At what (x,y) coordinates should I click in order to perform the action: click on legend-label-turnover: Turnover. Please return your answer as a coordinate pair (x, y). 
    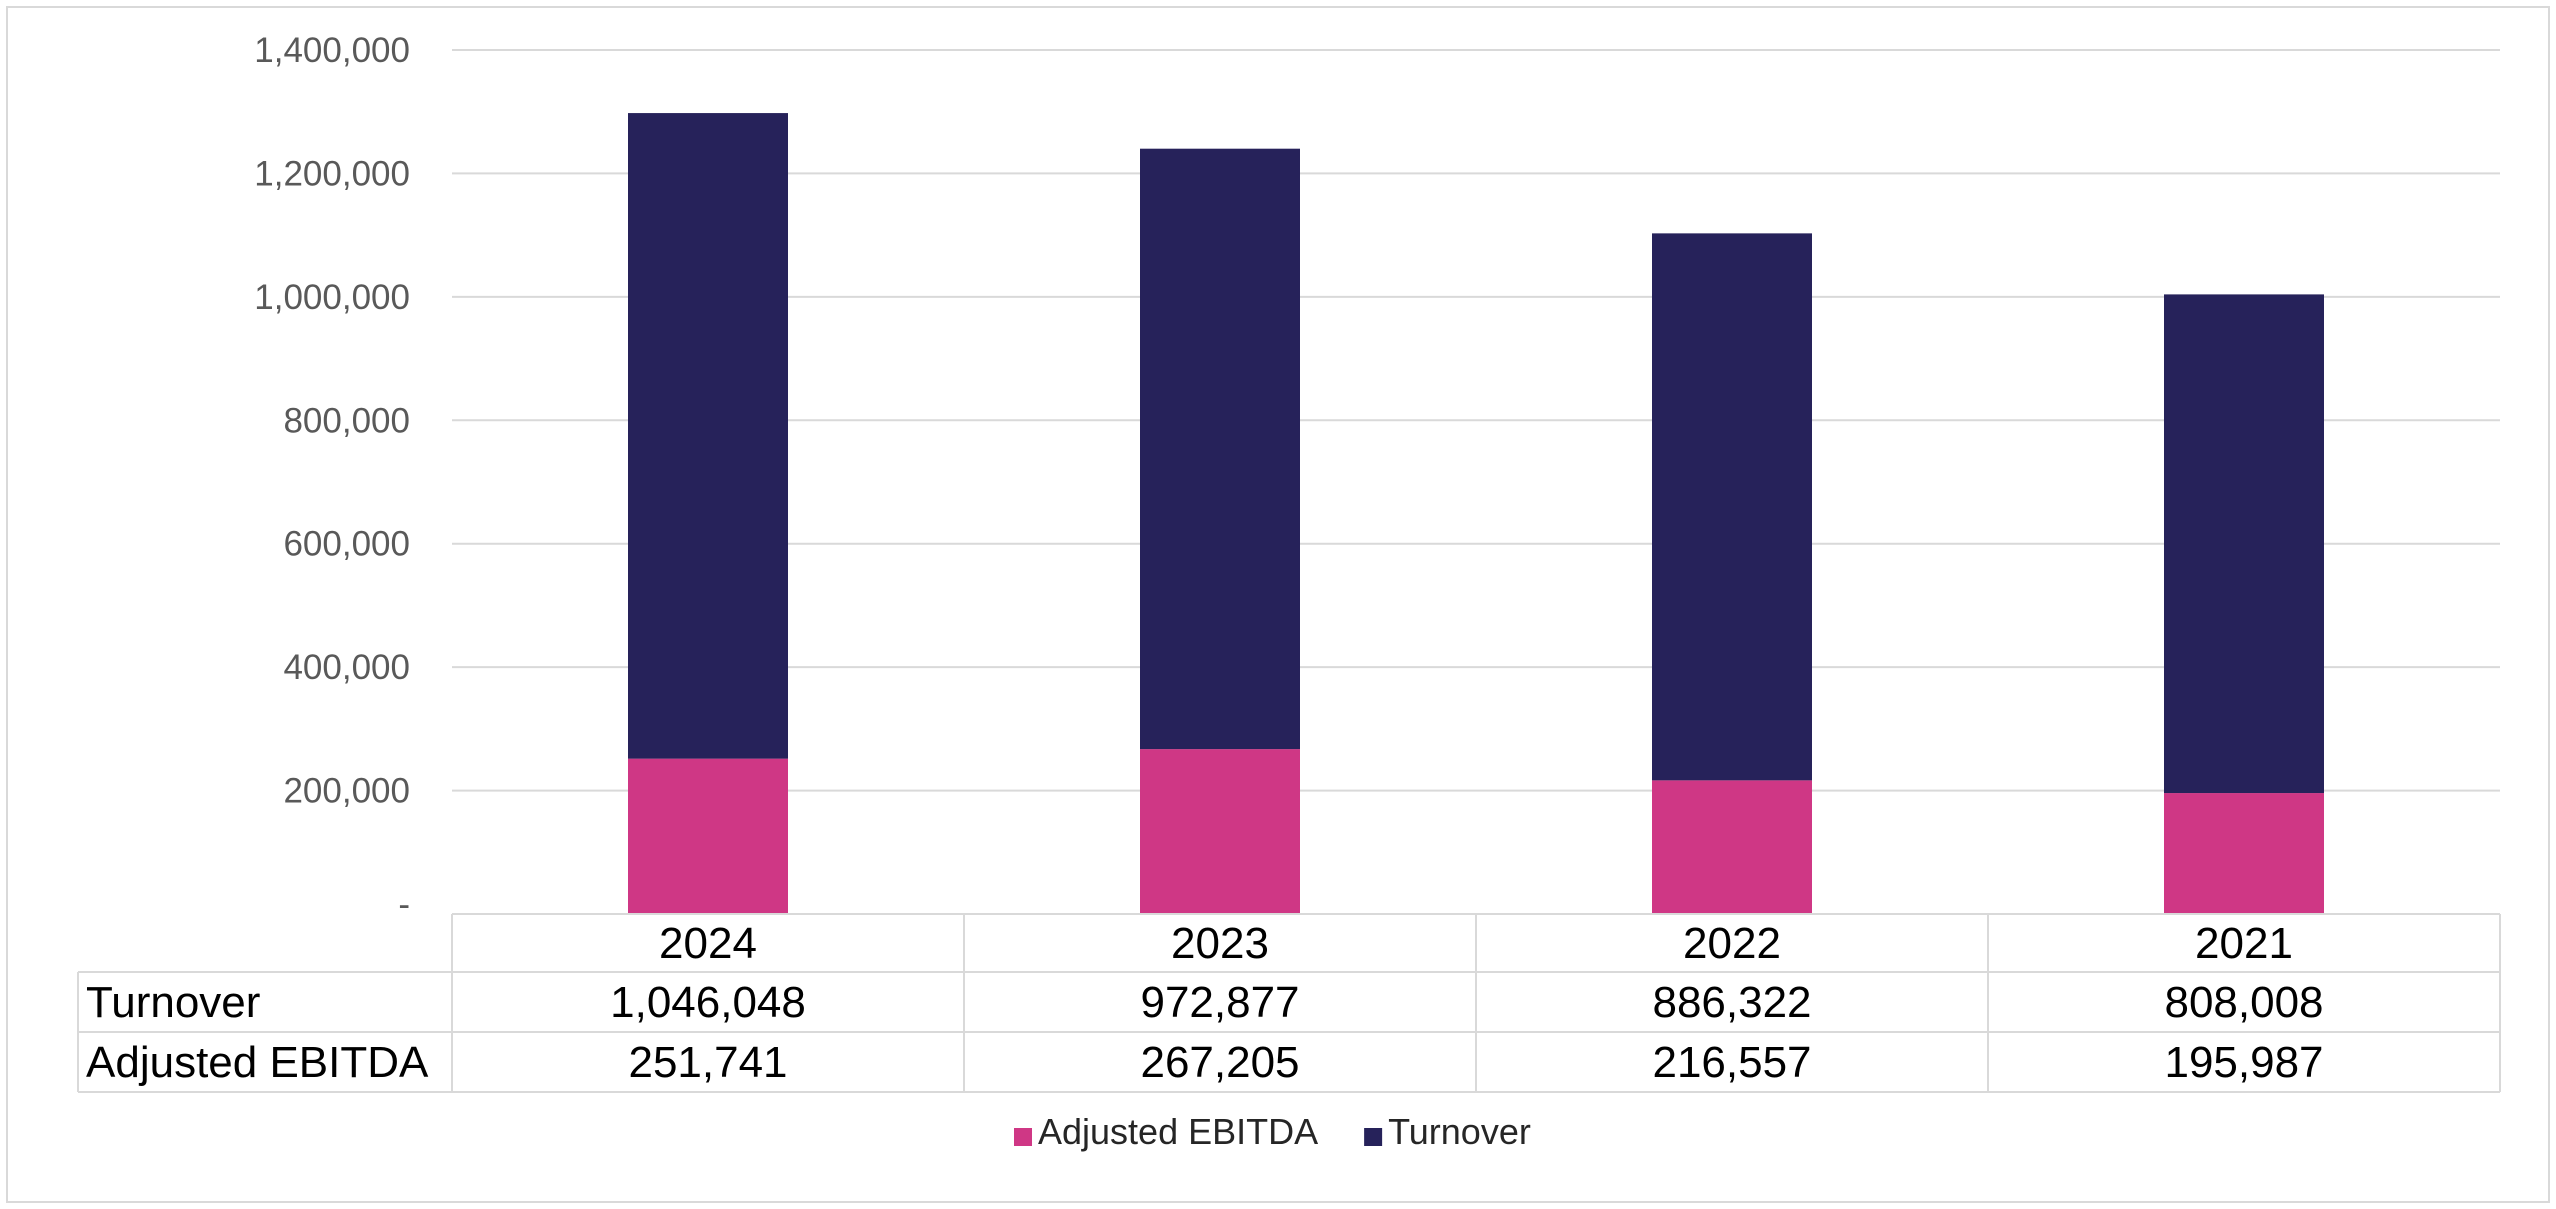
    Looking at the image, I should click on (1459, 1131).